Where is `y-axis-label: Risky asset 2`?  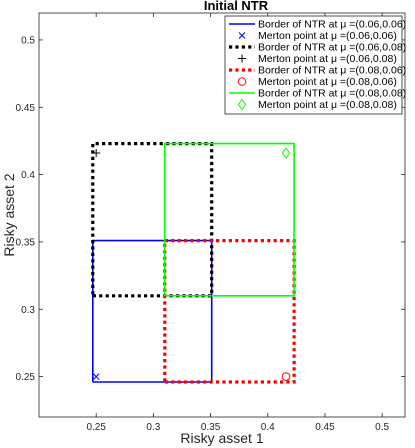
y-axis-label: Risky asset 2 is located at coordinates (9, 214).